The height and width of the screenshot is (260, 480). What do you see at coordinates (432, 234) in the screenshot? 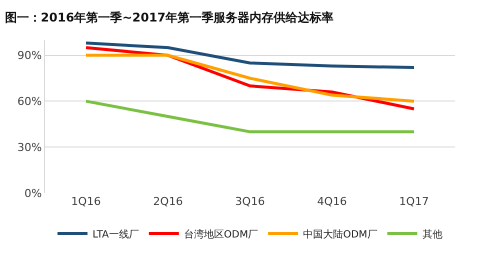
I see `legend-label: 其他` at bounding box center [432, 234].